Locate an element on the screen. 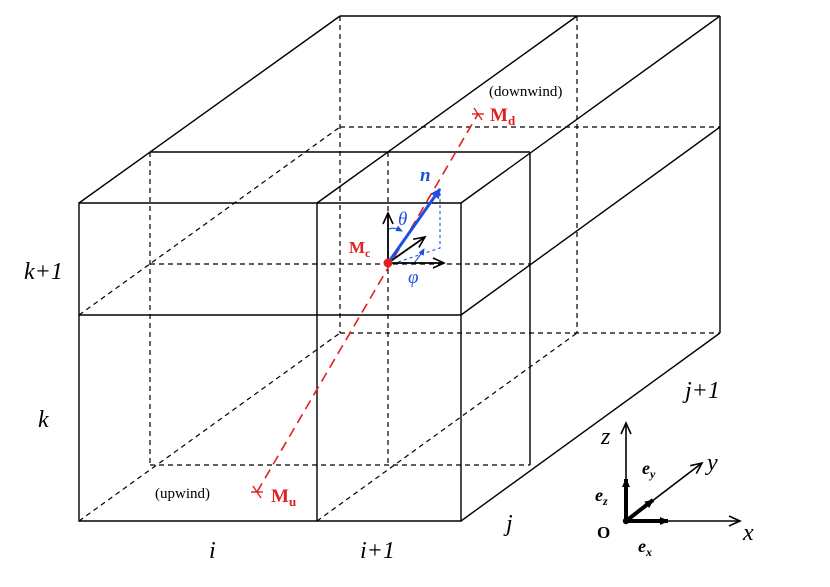 Image resolution: width=830 pixels, height=587 pixels. origin-label: O is located at coordinates (603, 532).